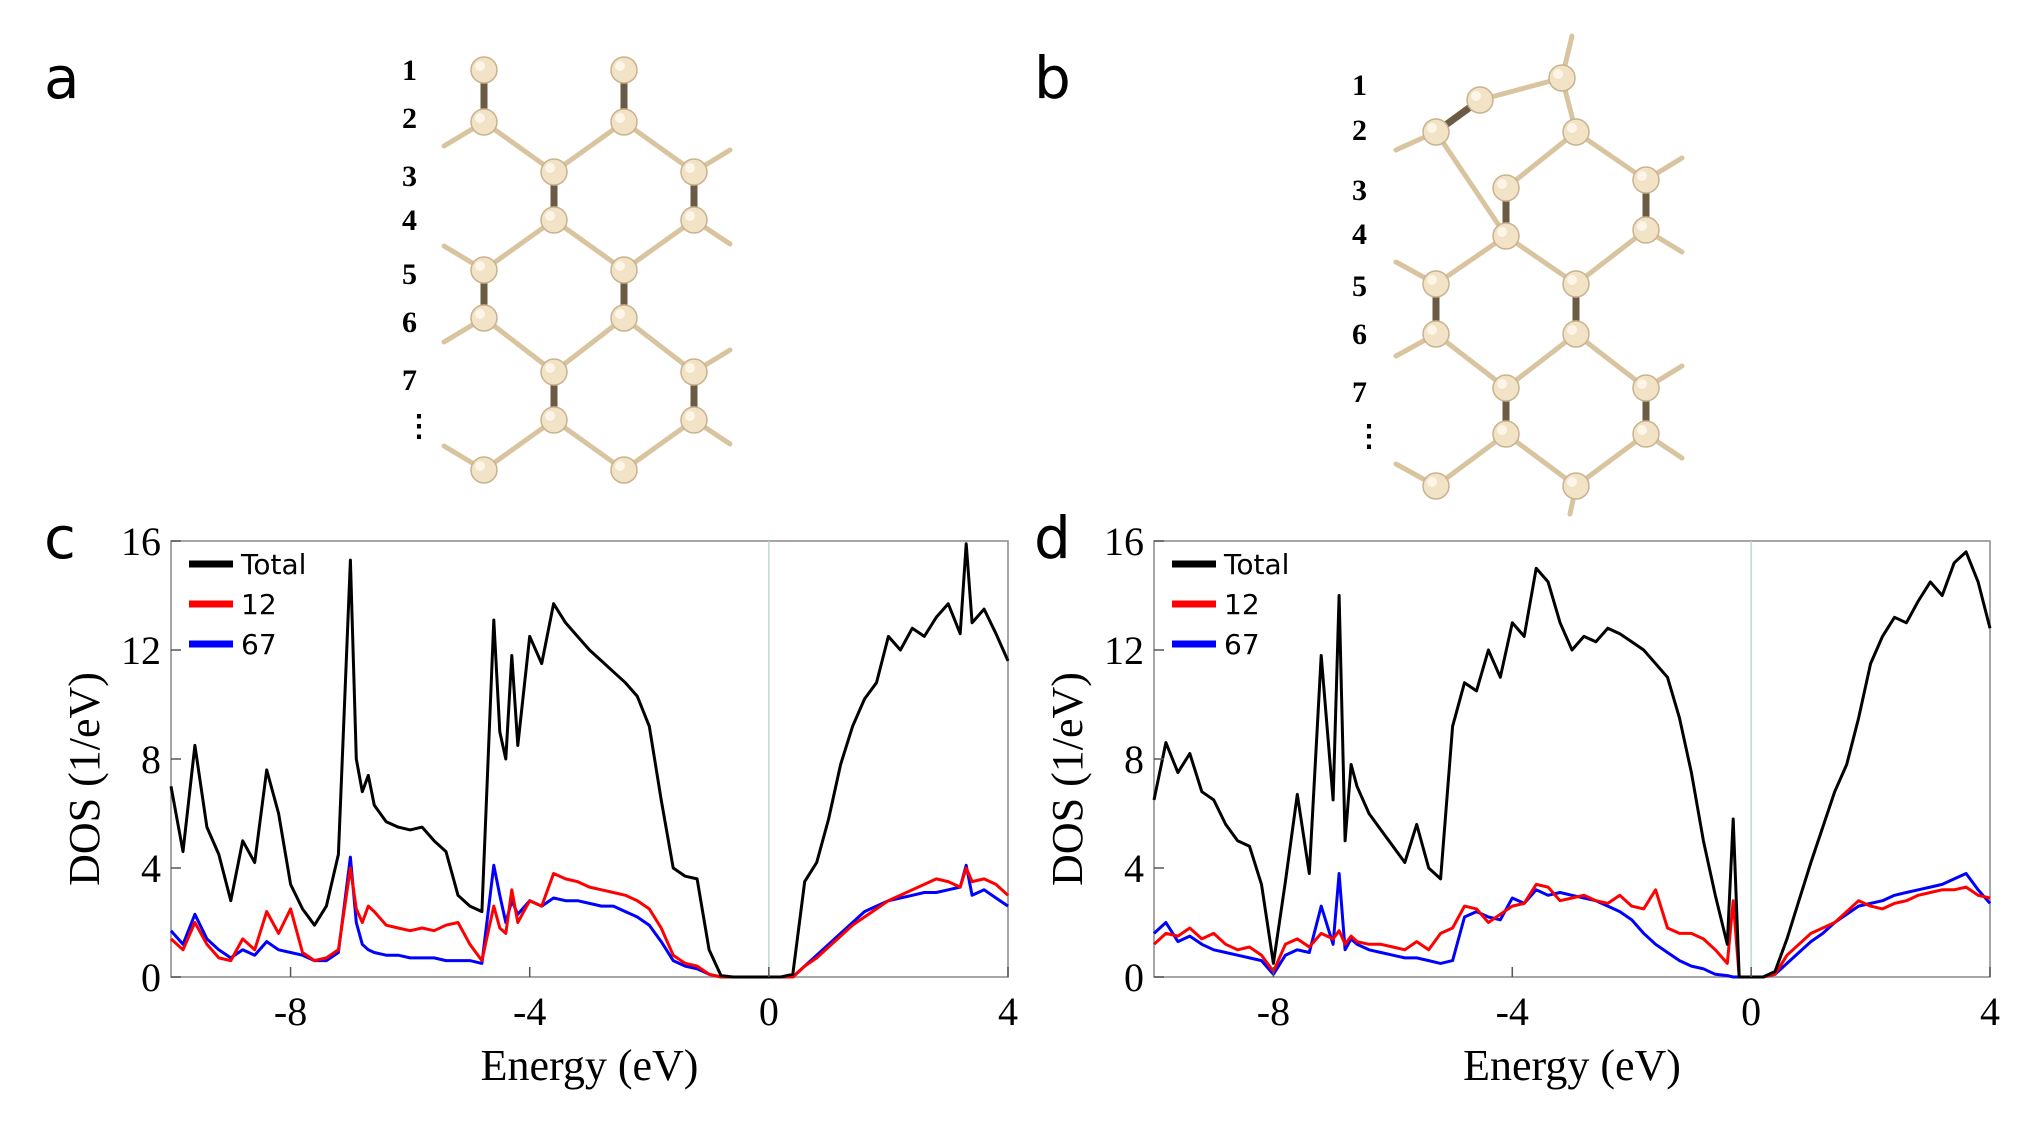 This screenshot has height=1123, width=2022. I want to click on panel-label-b: b, so click(1052, 78).